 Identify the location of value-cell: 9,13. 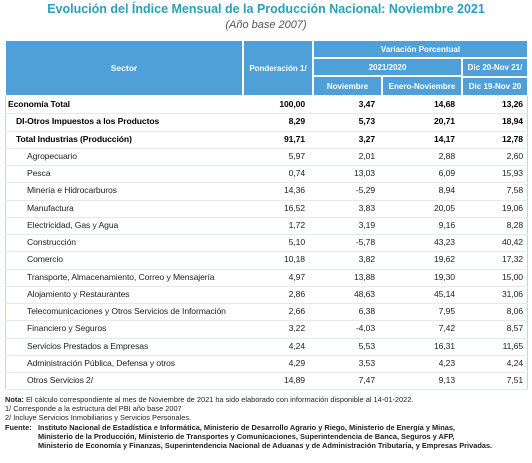
(446, 380).